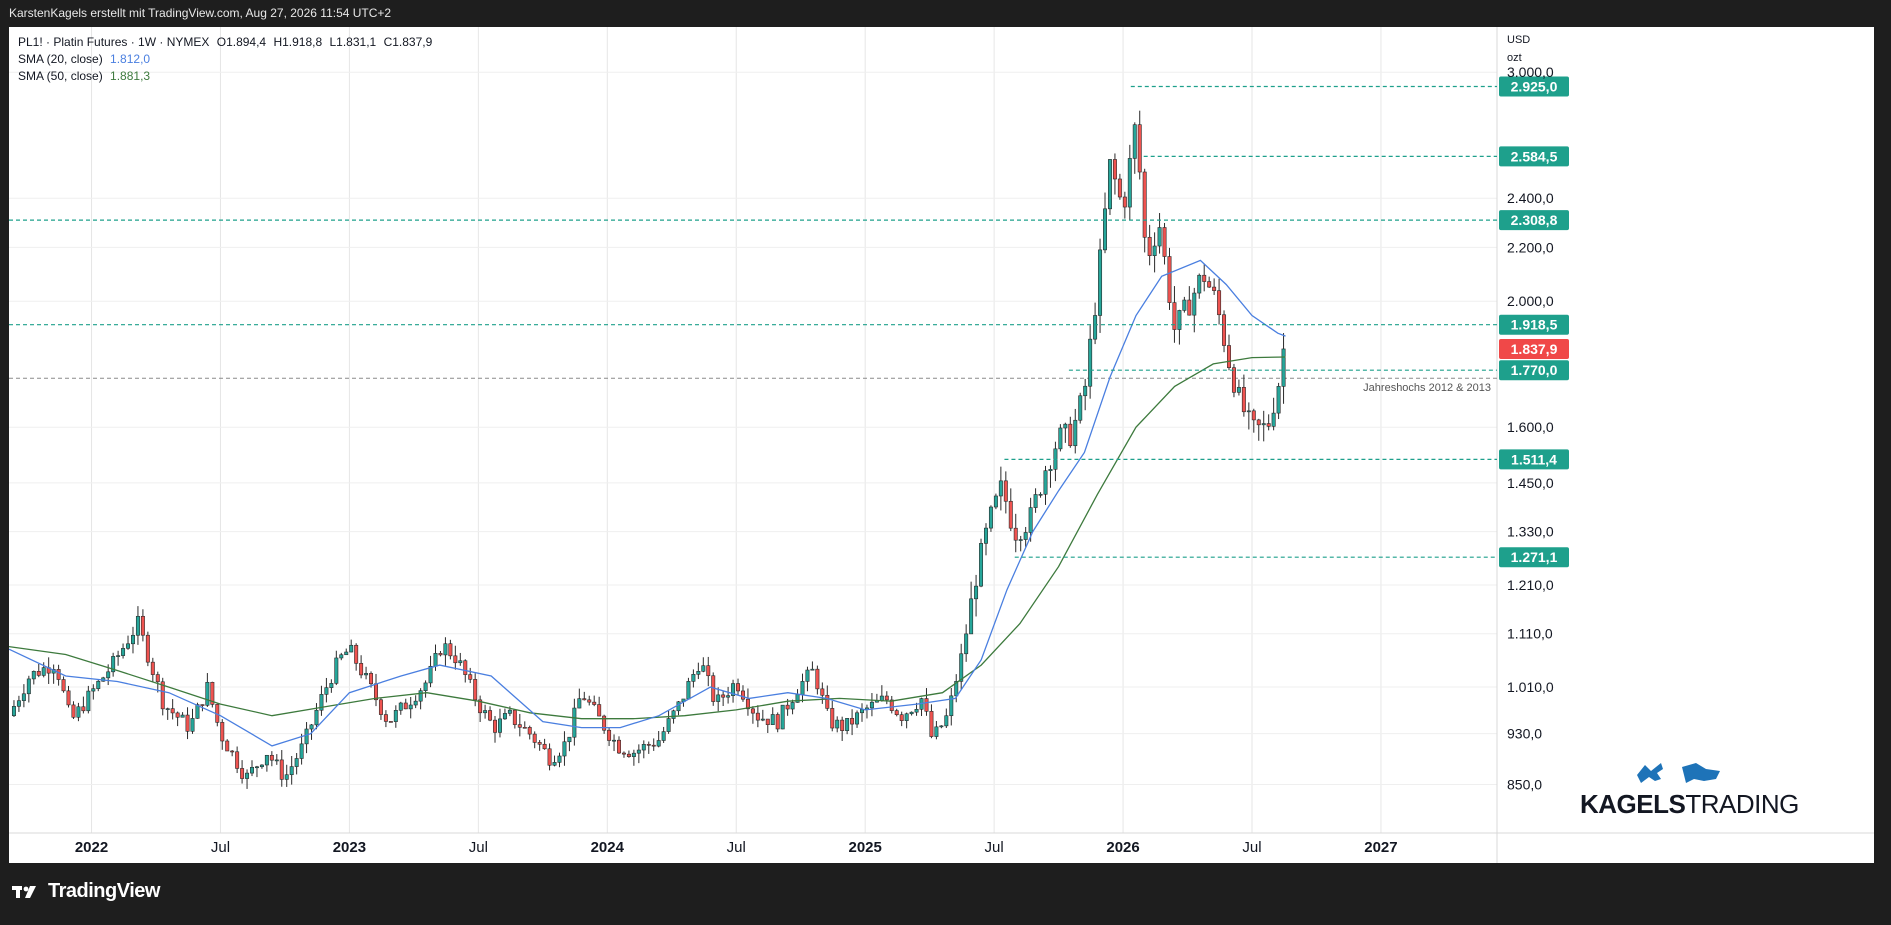  Describe the element at coordinates (225, 59) in the screenshot. I see `legend-sma20-row: SMA (20, close) 1.812,0` at that location.